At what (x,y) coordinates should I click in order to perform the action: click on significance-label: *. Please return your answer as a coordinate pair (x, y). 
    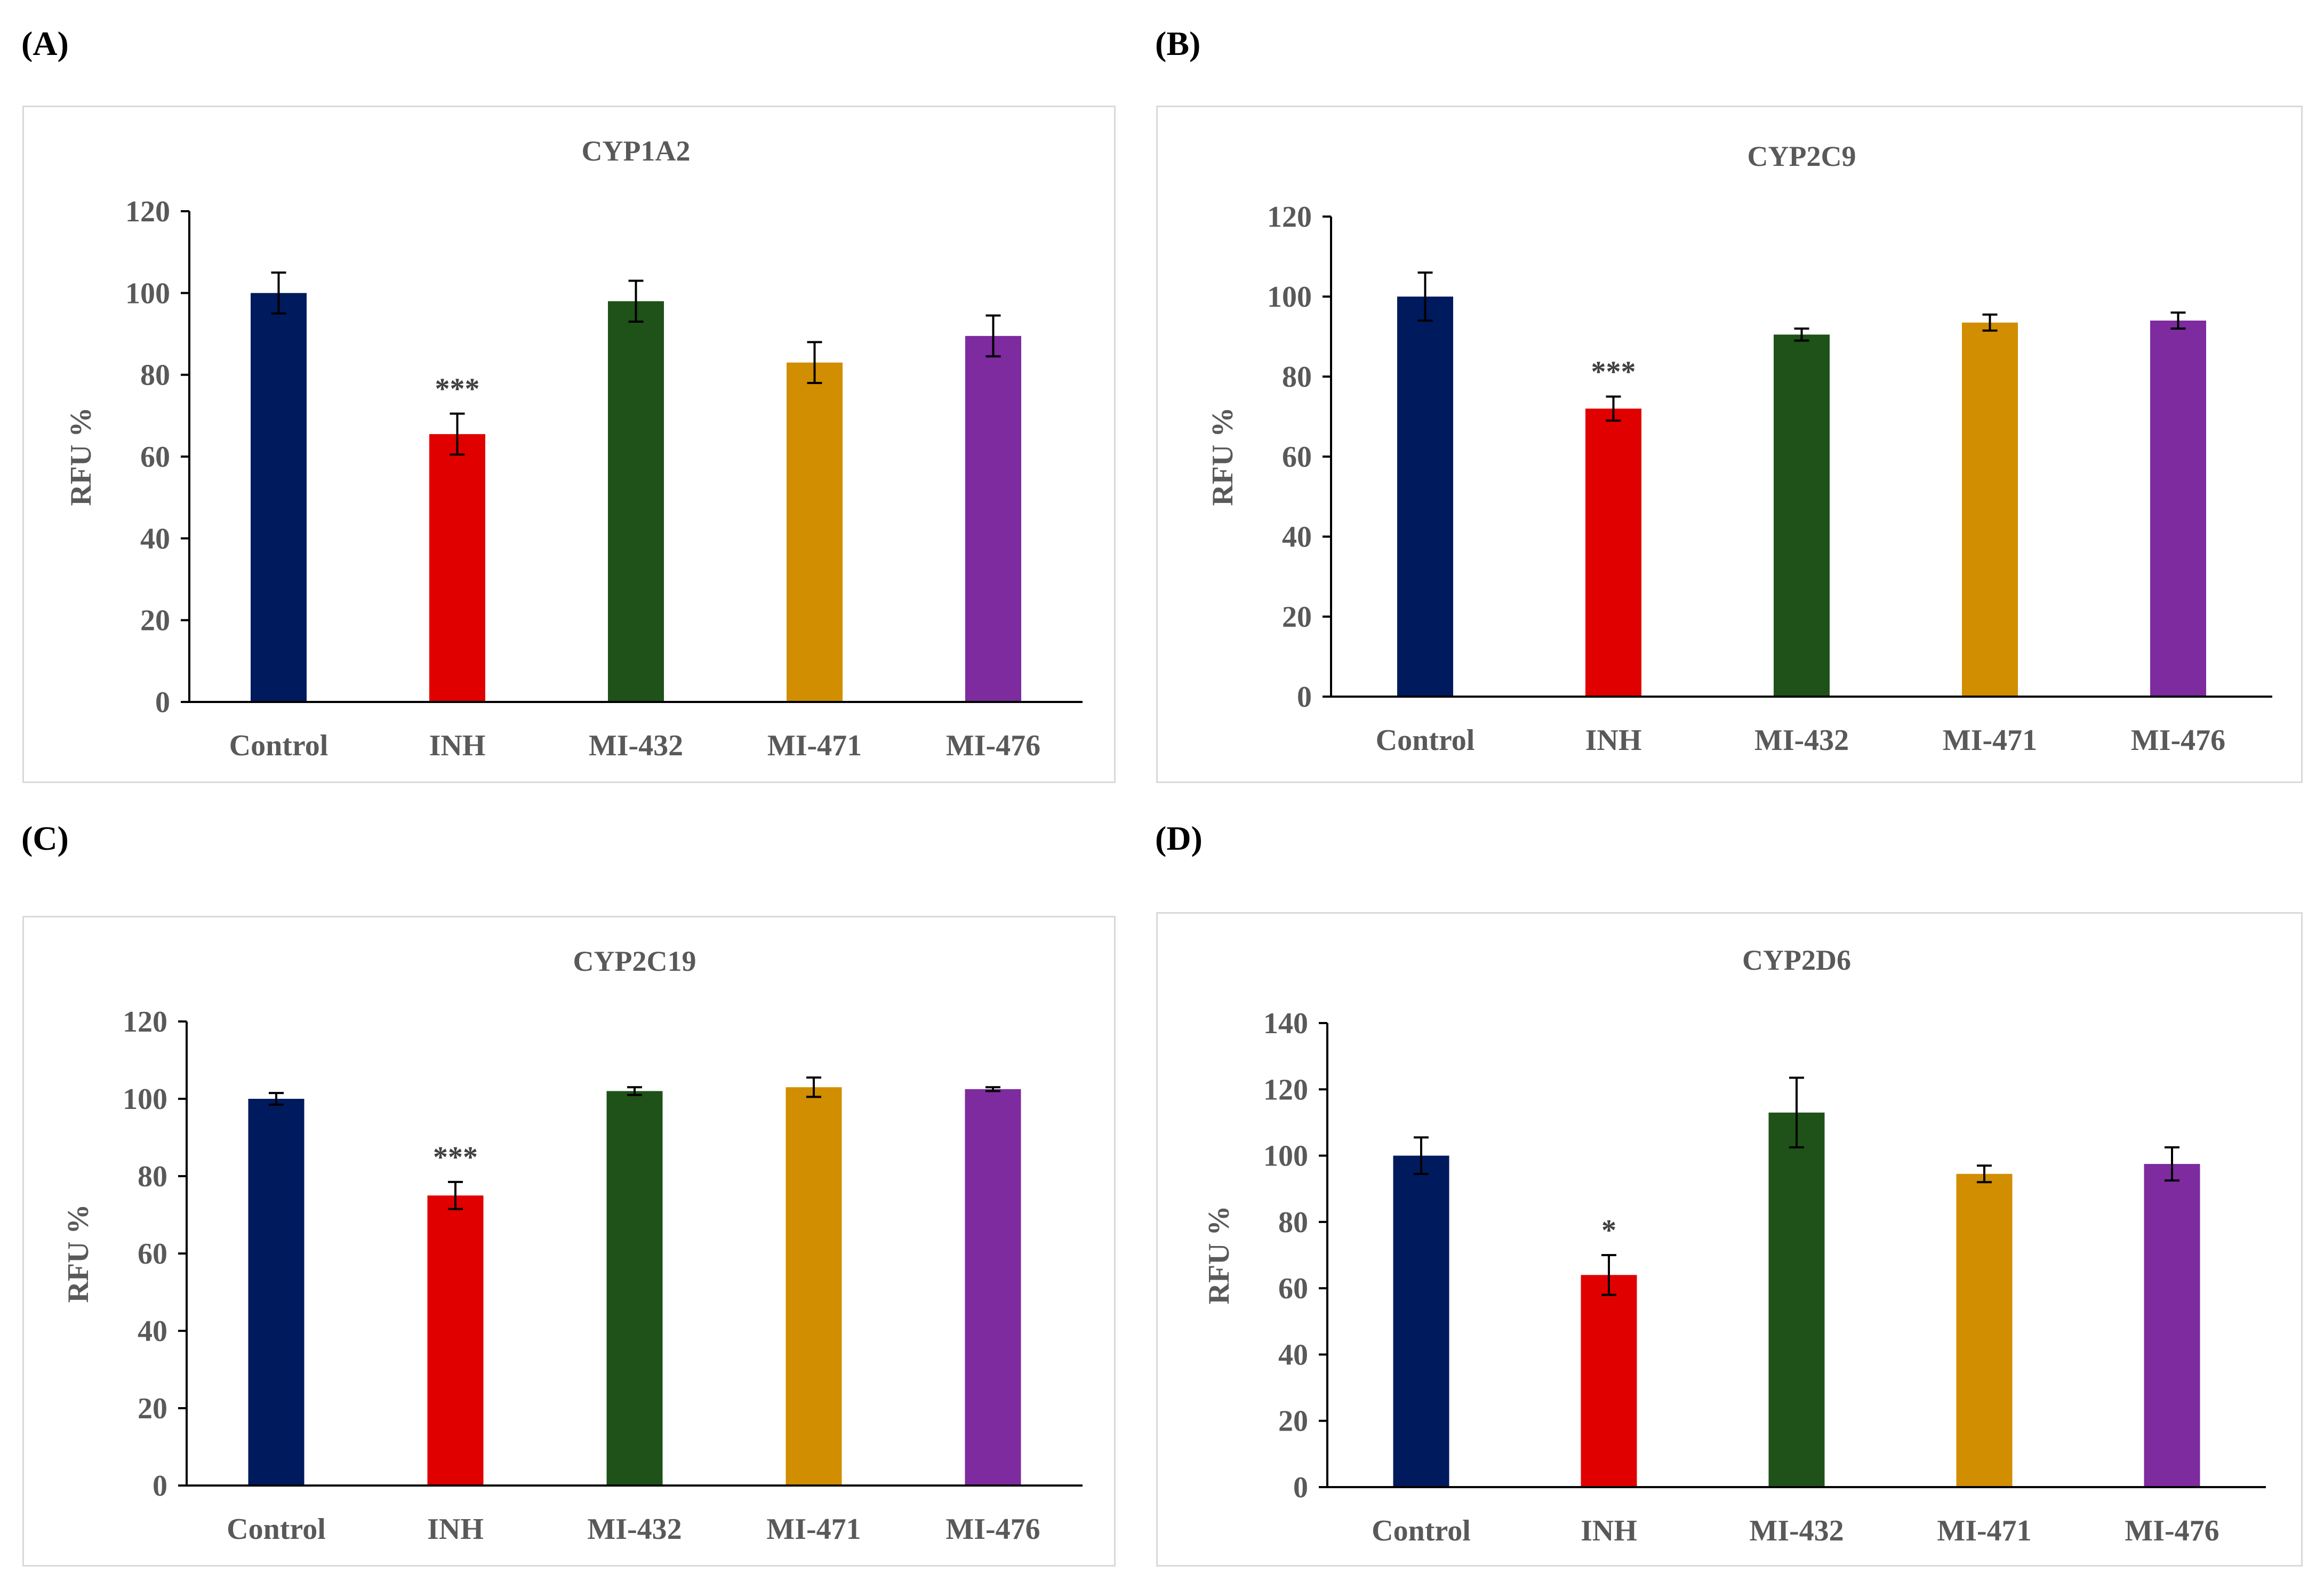
    Looking at the image, I should click on (1608, 1230).